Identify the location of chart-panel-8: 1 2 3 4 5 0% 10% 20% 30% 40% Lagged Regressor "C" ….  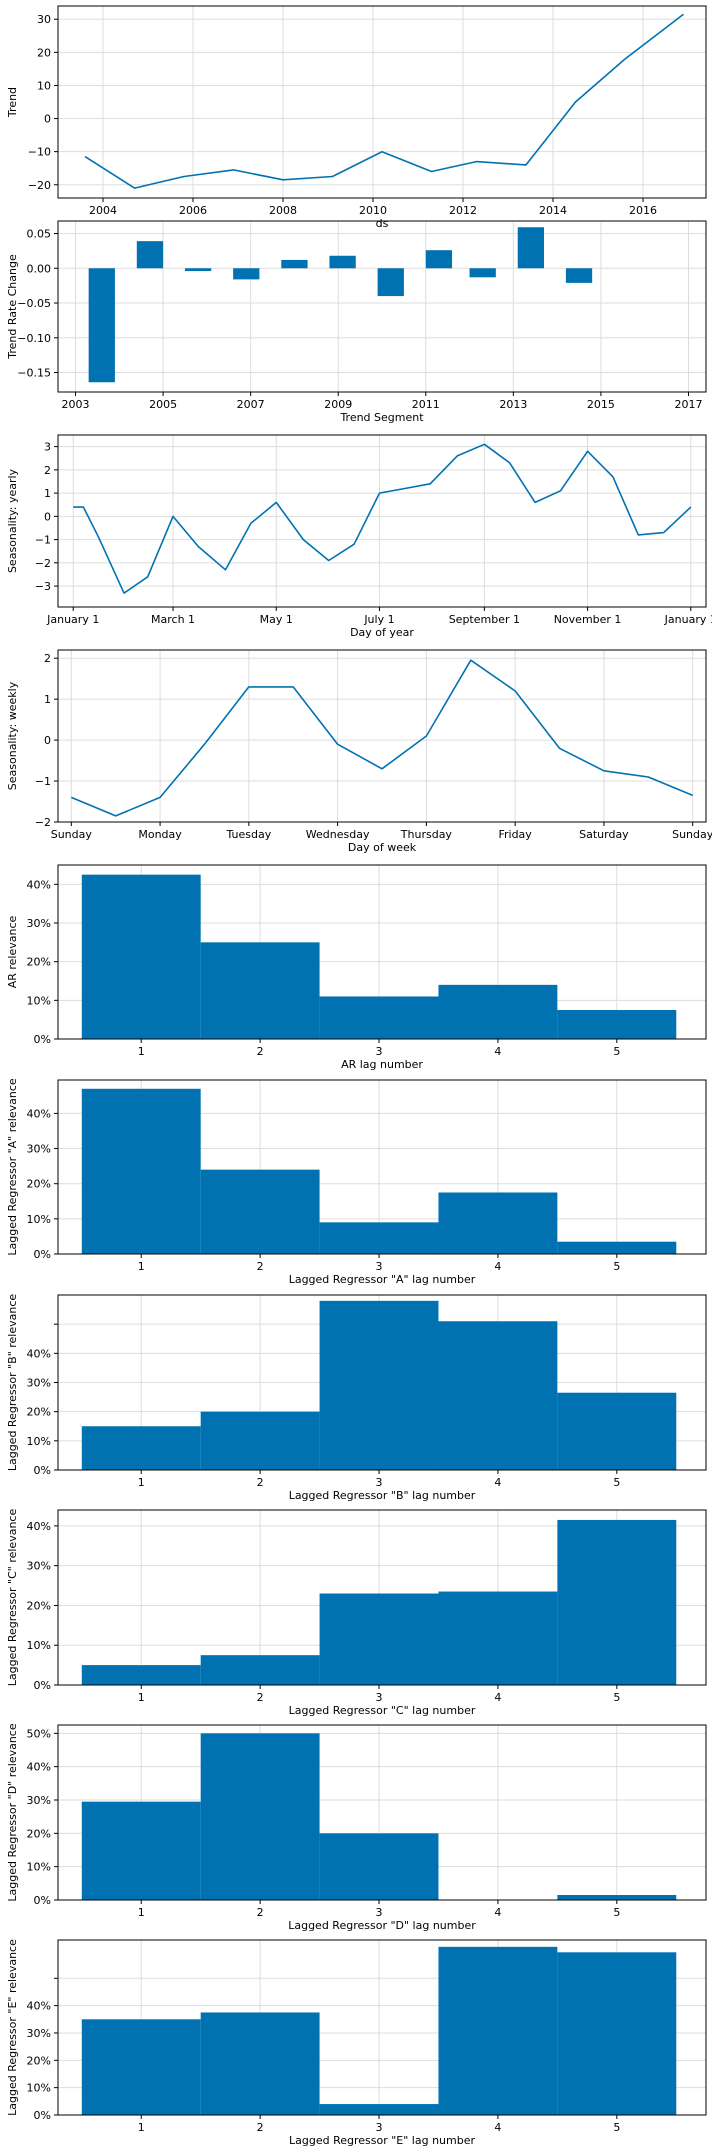
(356, 1613).